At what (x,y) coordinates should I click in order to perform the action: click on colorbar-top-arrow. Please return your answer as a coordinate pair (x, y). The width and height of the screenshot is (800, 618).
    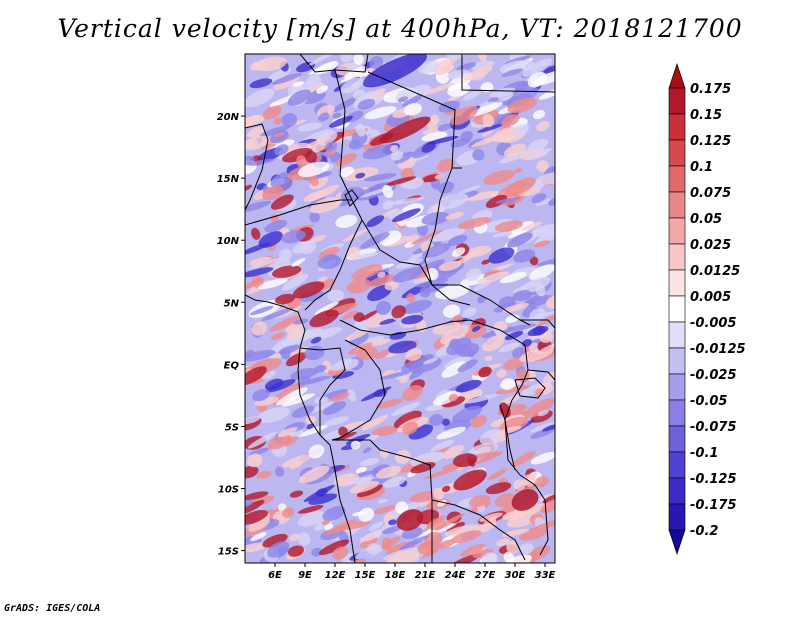
    Looking at the image, I should click on (677, 76).